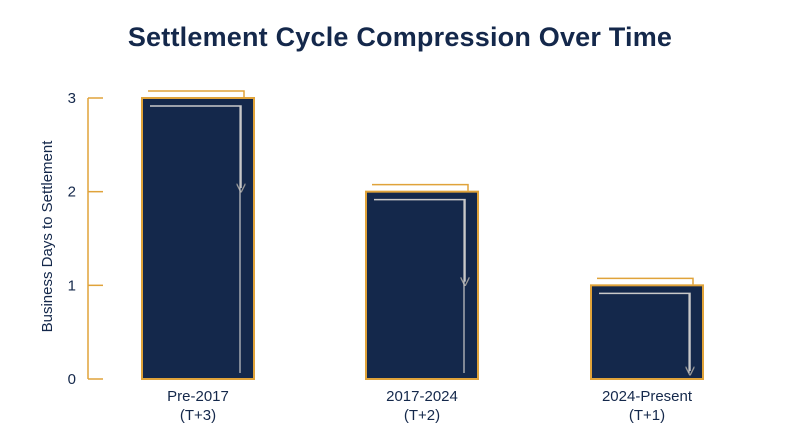 This screenshot has height=447, width=800. What do you see at coordinates (47, 236) in the screenshot?
I see `y-axis-title: Business Days to Settlement` at bounding box center [47, 236].